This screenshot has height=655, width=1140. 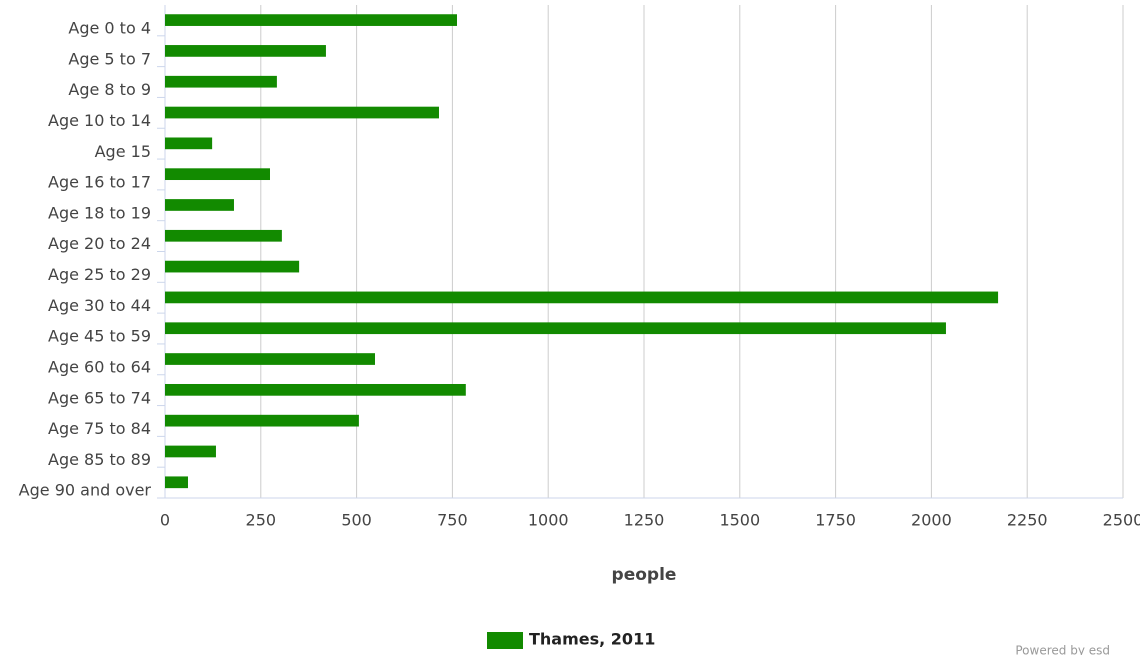 What do you see at coordinates (109, 28) in the screenshot?
I see `y-tick-label: Age 0 to 4` at bounding box center [109, 28].